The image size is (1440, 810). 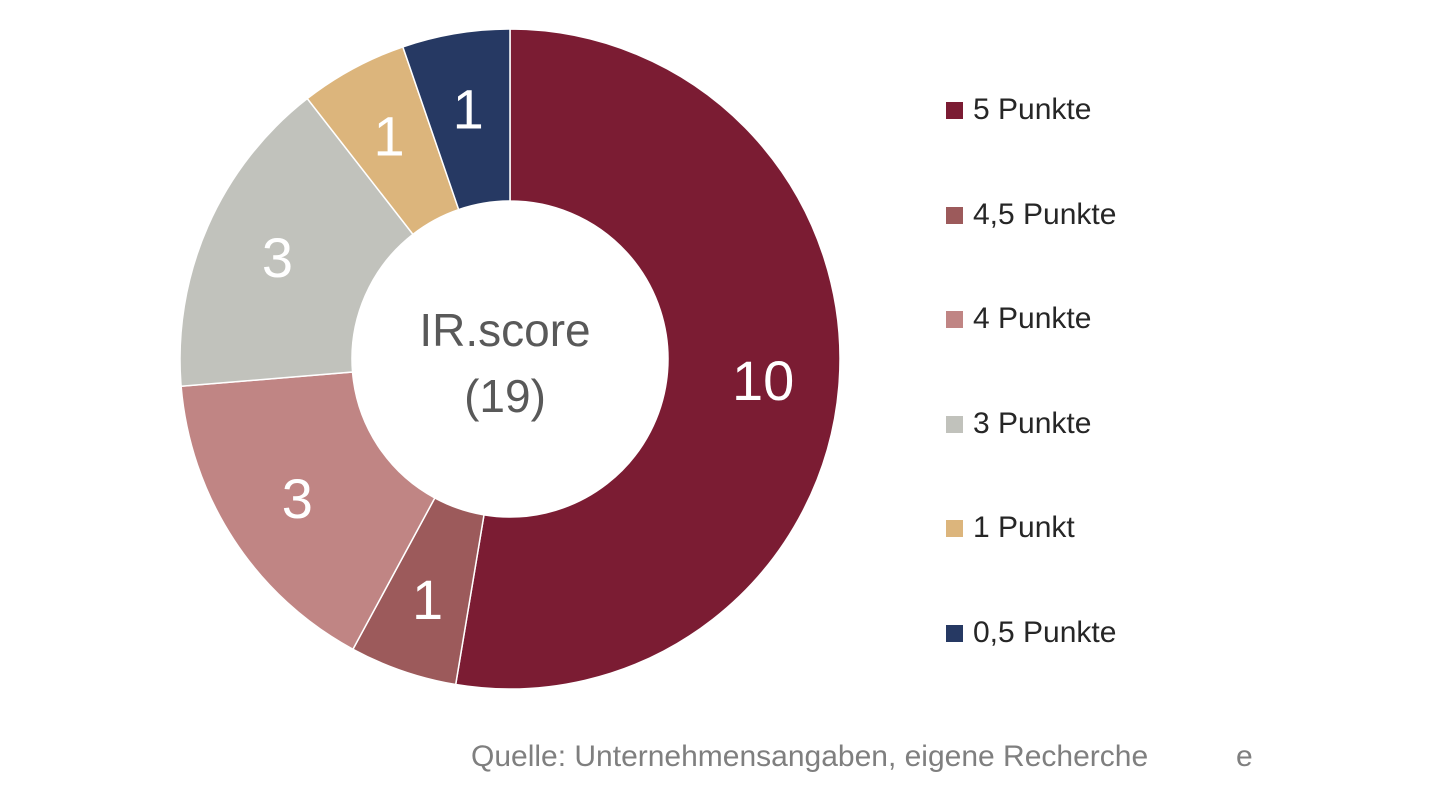 What do you see at coordinates (389, 136) in the screenshot?
I see `slice-value-label-1-punkt: 1` at bounding box center [389, 136].